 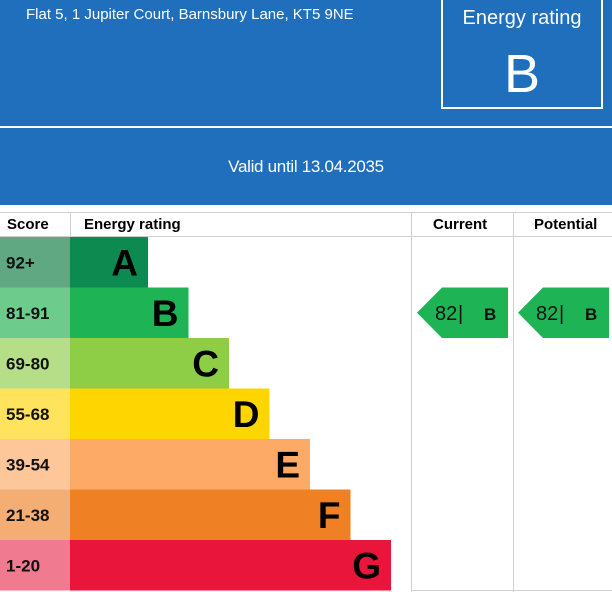 I want to click on current-rating-arrow, so click(x=462, y=312).